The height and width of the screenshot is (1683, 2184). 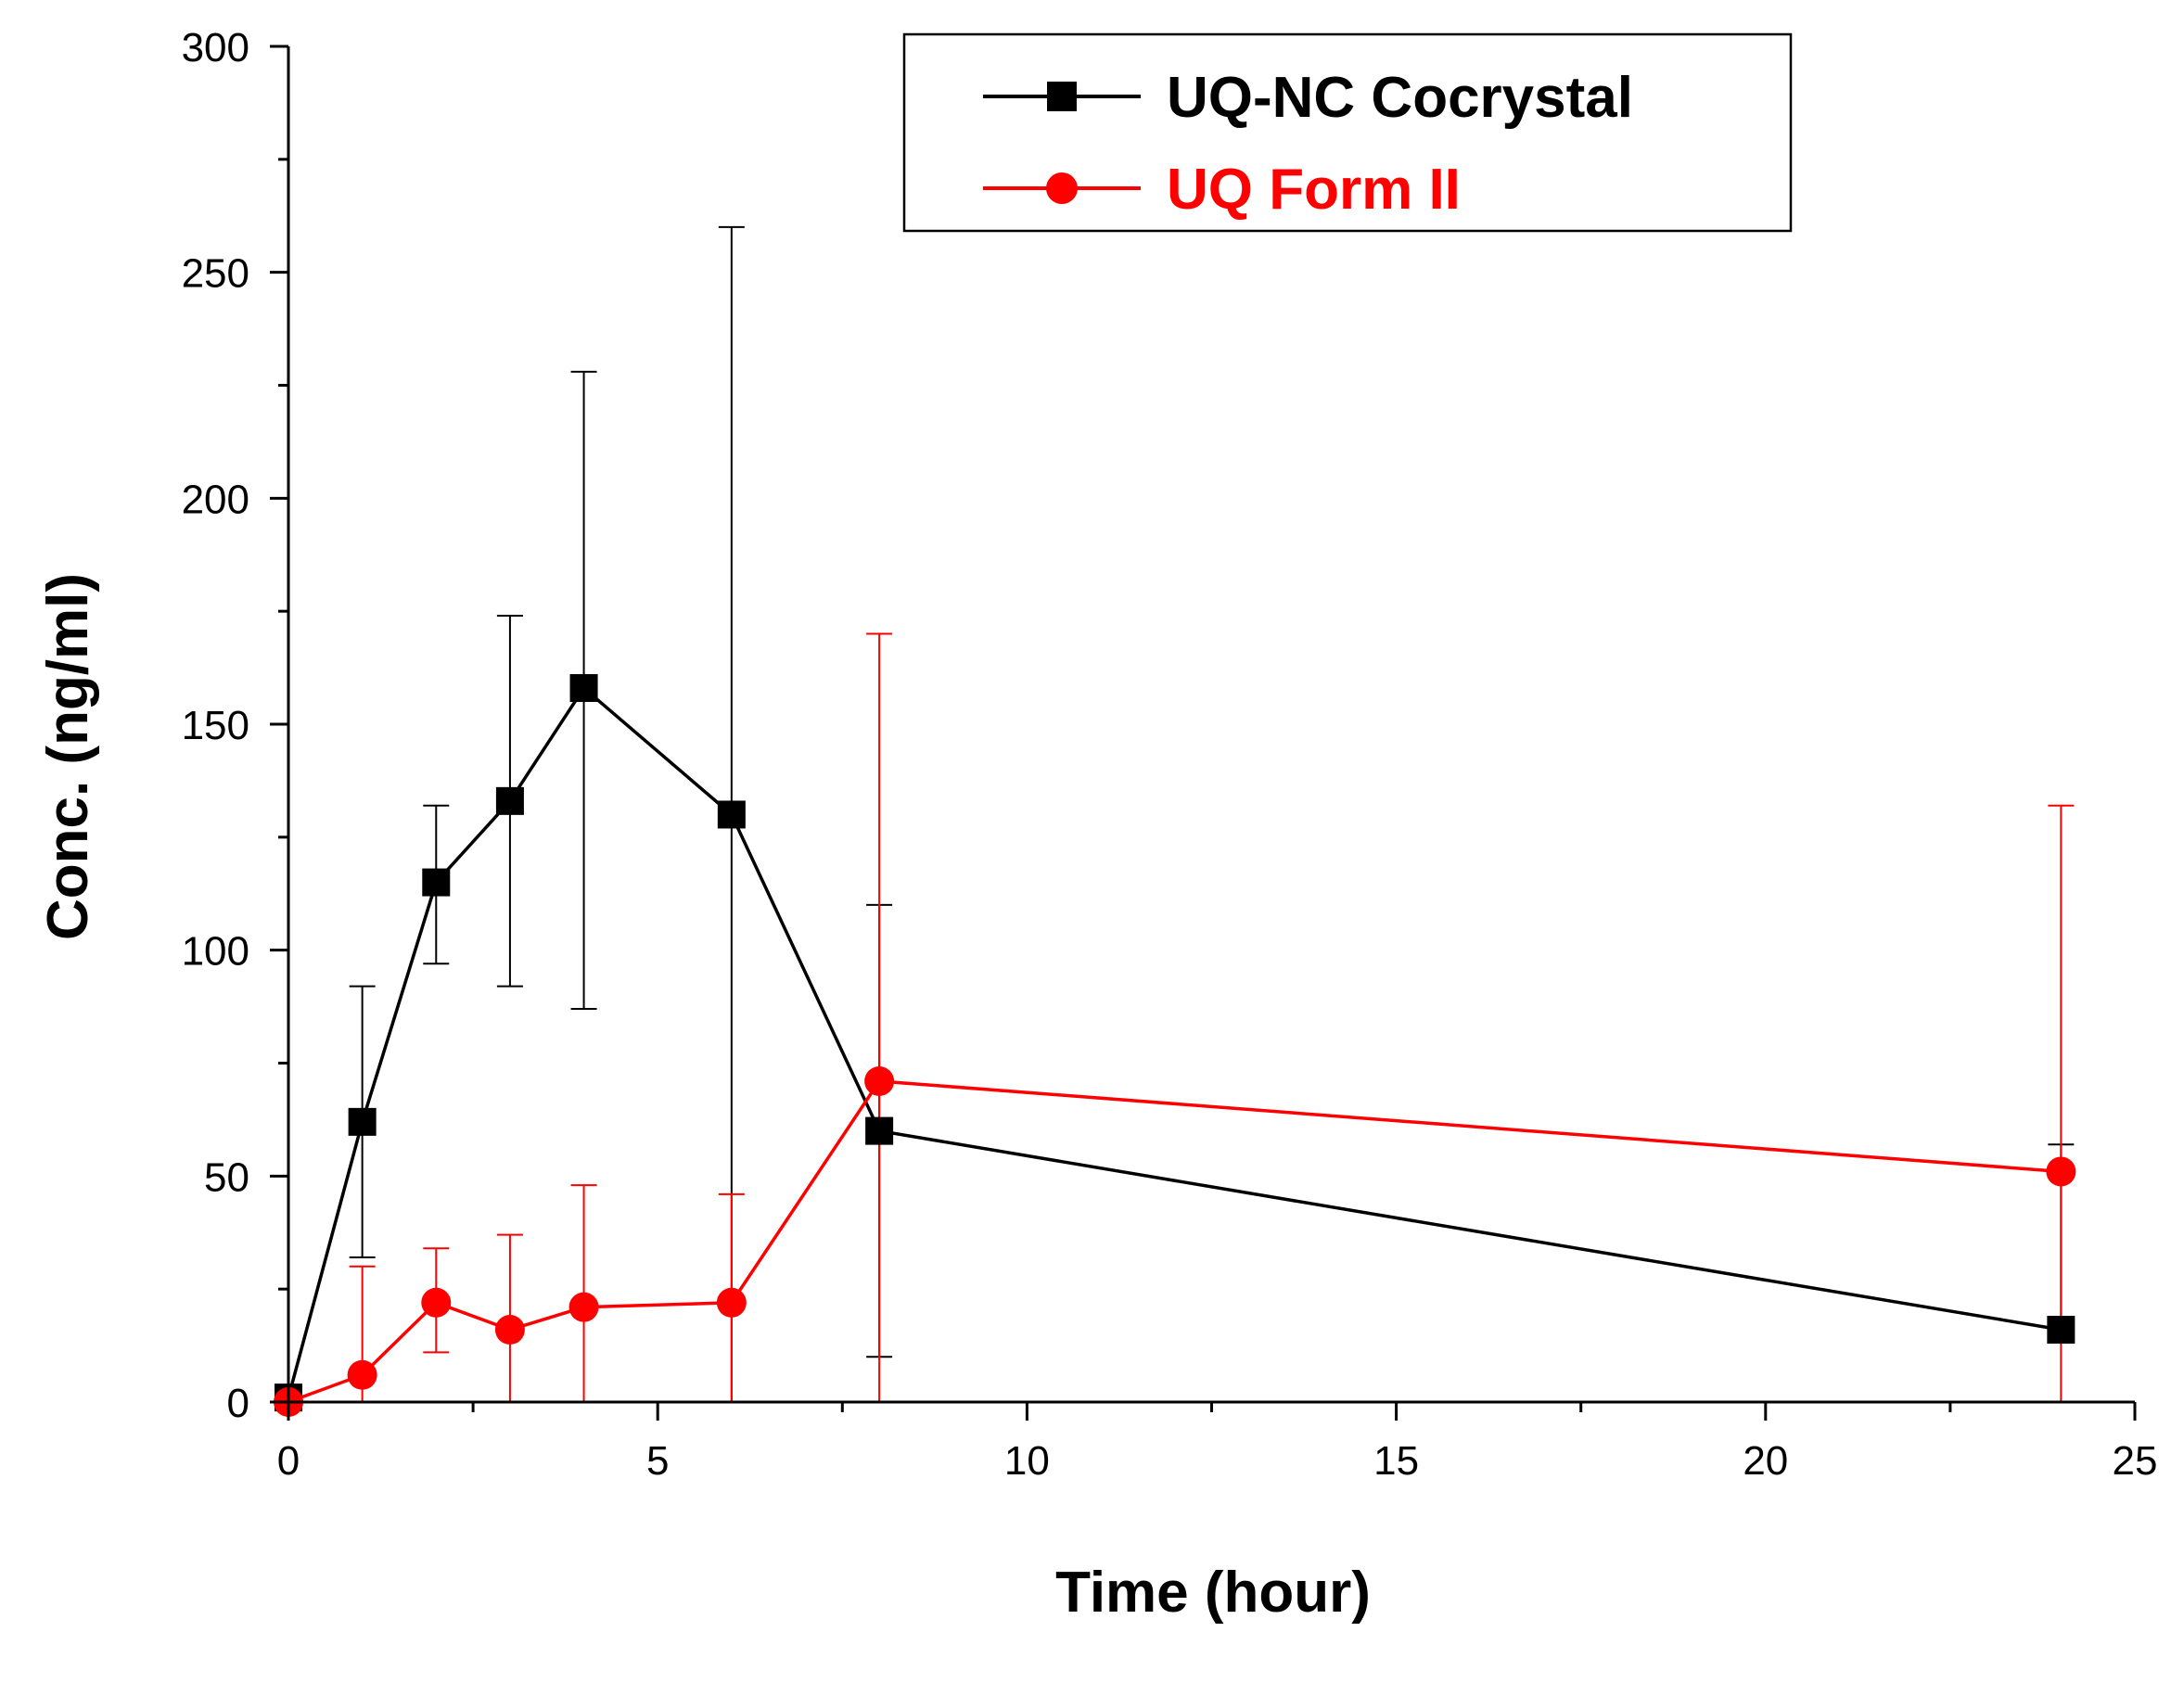 I want to click on legend: UQ-NC Cocrystal UQ Form II, so click(x=1347, y=132).